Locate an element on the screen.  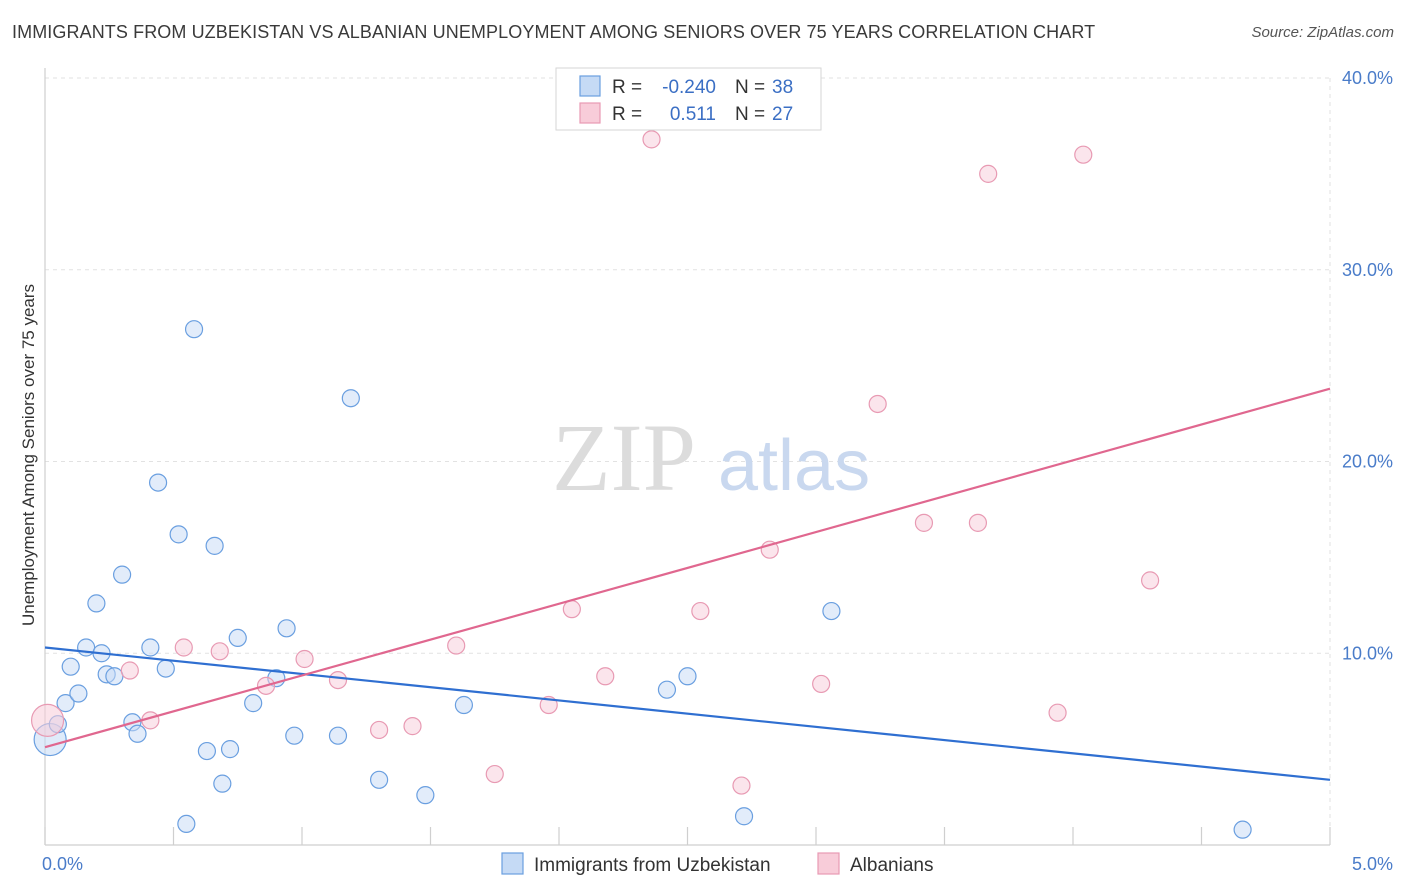
stats-swatch-uzbekistan is located at coordinates (590, 86).